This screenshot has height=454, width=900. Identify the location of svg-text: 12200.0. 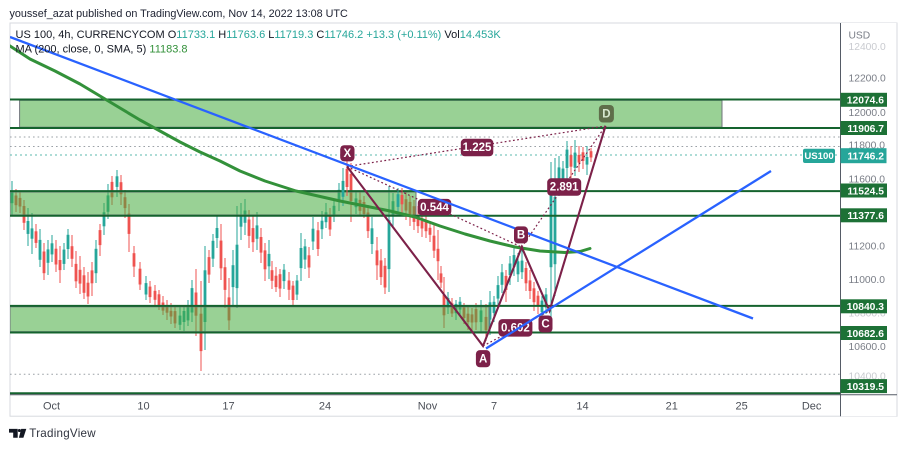
(867, 79).